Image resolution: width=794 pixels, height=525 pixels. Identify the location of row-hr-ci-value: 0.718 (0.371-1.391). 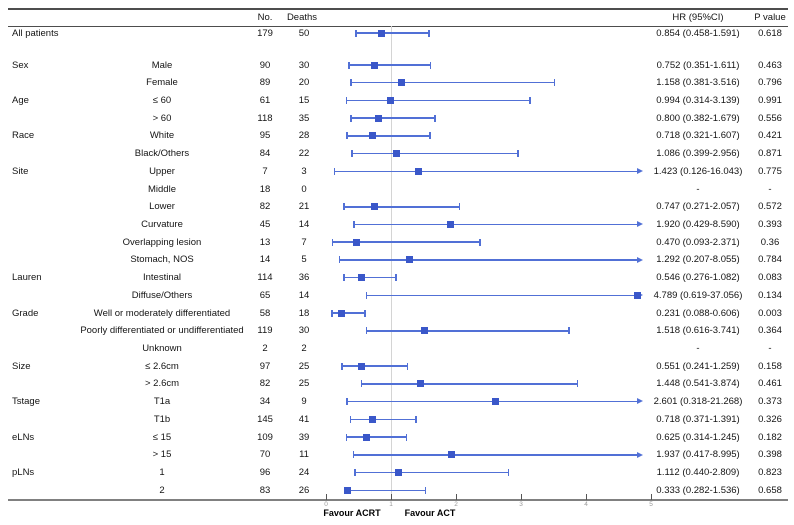
(698, 419).